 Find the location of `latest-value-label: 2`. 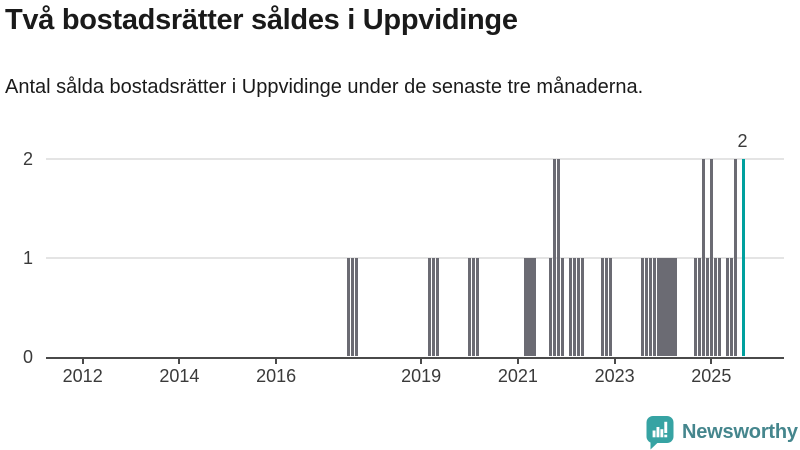

latest-value-label: 2 is located at coordinates (742, 141).